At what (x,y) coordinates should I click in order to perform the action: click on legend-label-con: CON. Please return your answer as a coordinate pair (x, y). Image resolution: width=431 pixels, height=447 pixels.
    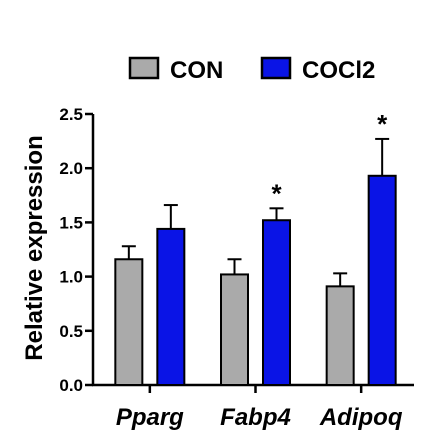
    Looking at the image, I should click on (196, 70).